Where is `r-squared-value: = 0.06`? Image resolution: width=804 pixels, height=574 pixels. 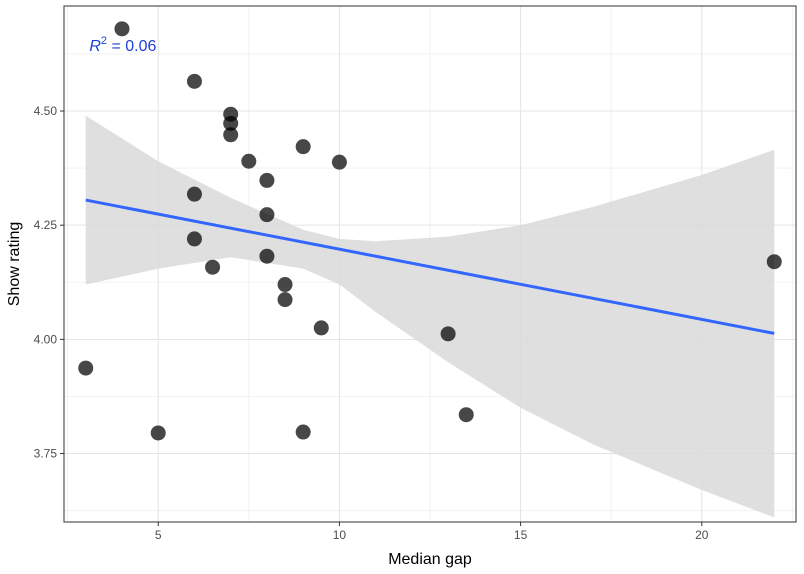 r-squared-value: = 0.06 is located at coordinates (131, 46).